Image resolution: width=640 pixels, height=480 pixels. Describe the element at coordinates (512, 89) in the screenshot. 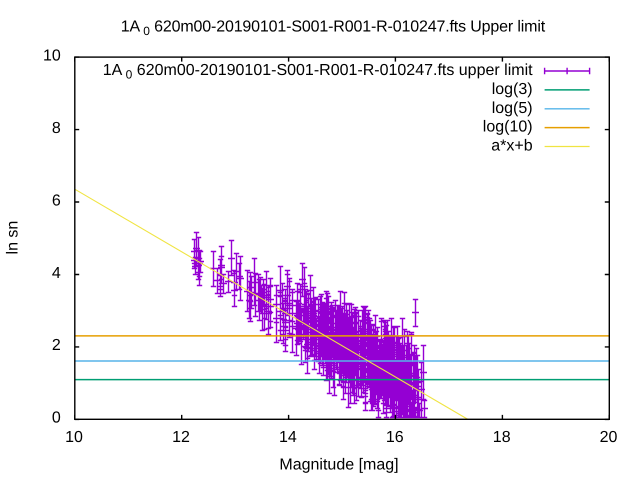

I see `svg-text: log(3)` at that location.